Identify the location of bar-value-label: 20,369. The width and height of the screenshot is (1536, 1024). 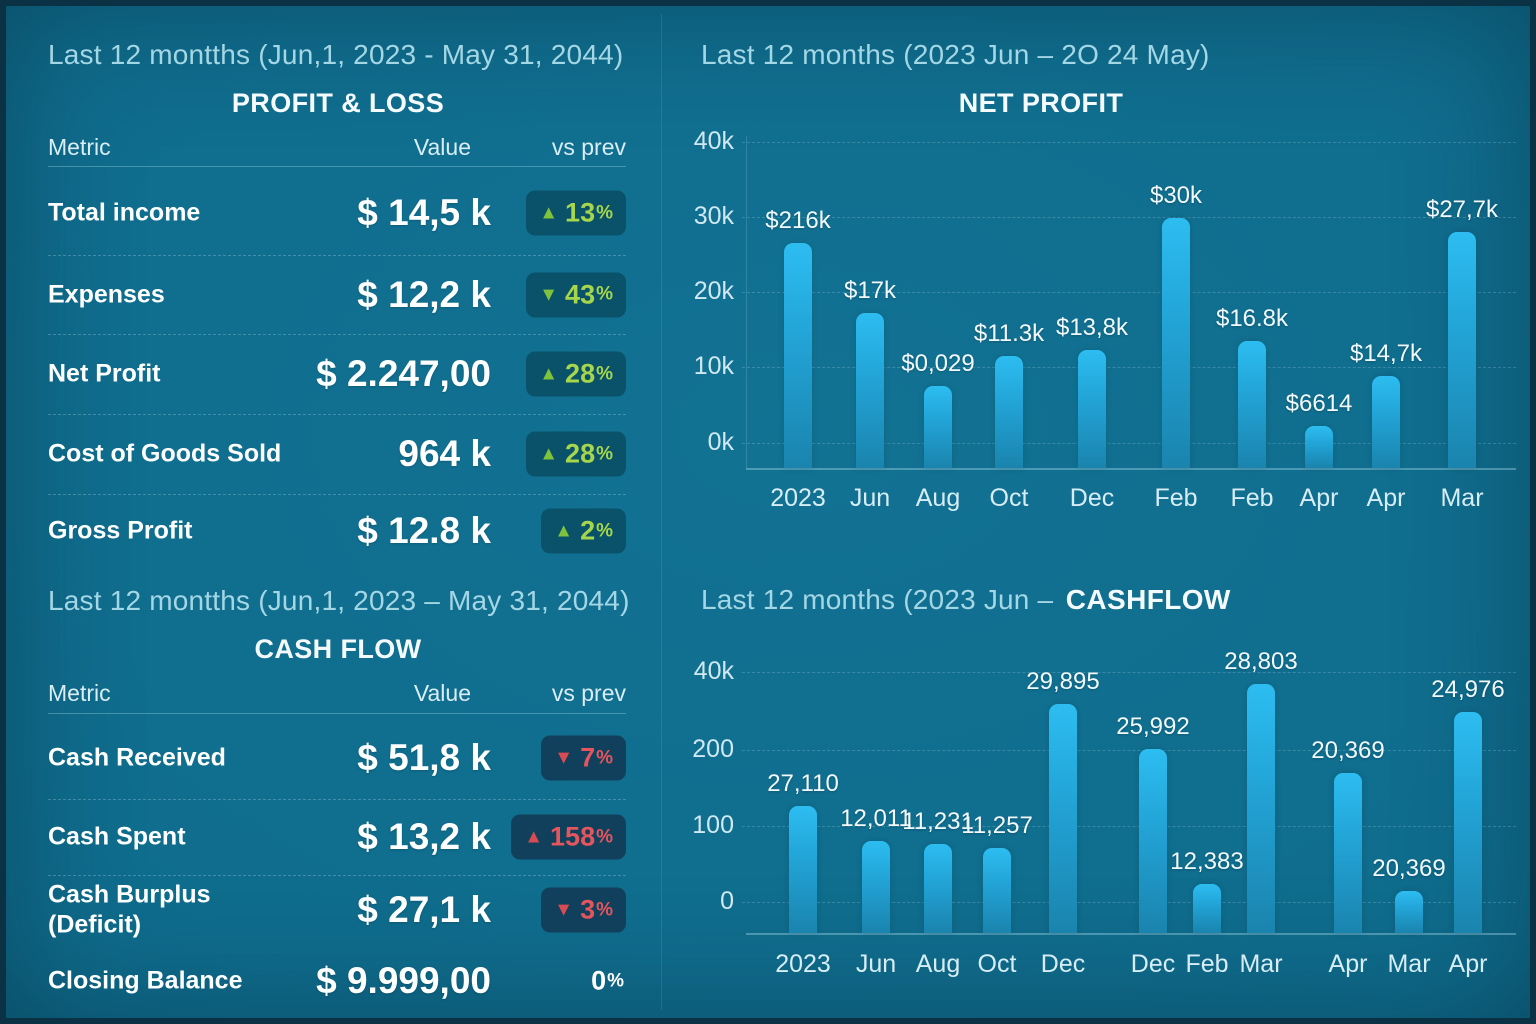
(1348, 750).